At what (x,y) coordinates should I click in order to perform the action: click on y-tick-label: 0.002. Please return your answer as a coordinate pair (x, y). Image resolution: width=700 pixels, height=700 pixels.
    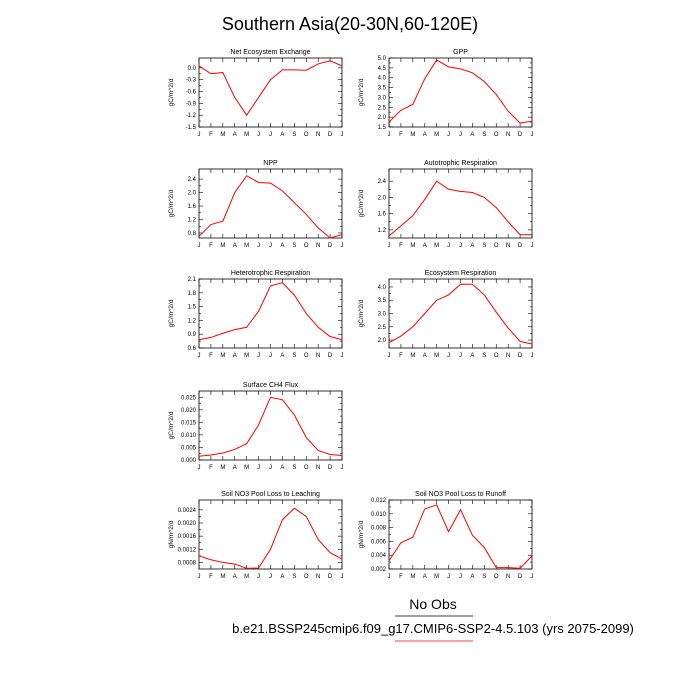
    Looking at the image, I should click on (379, 570).